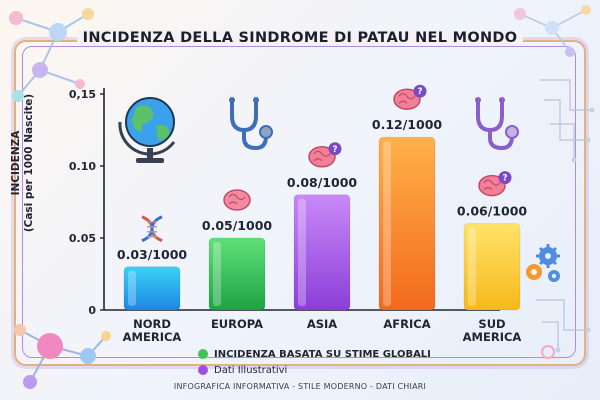 This screenshot has width=600, height=400. I want to click on bar-data-label: 0.06/1000, so click(492, 211).